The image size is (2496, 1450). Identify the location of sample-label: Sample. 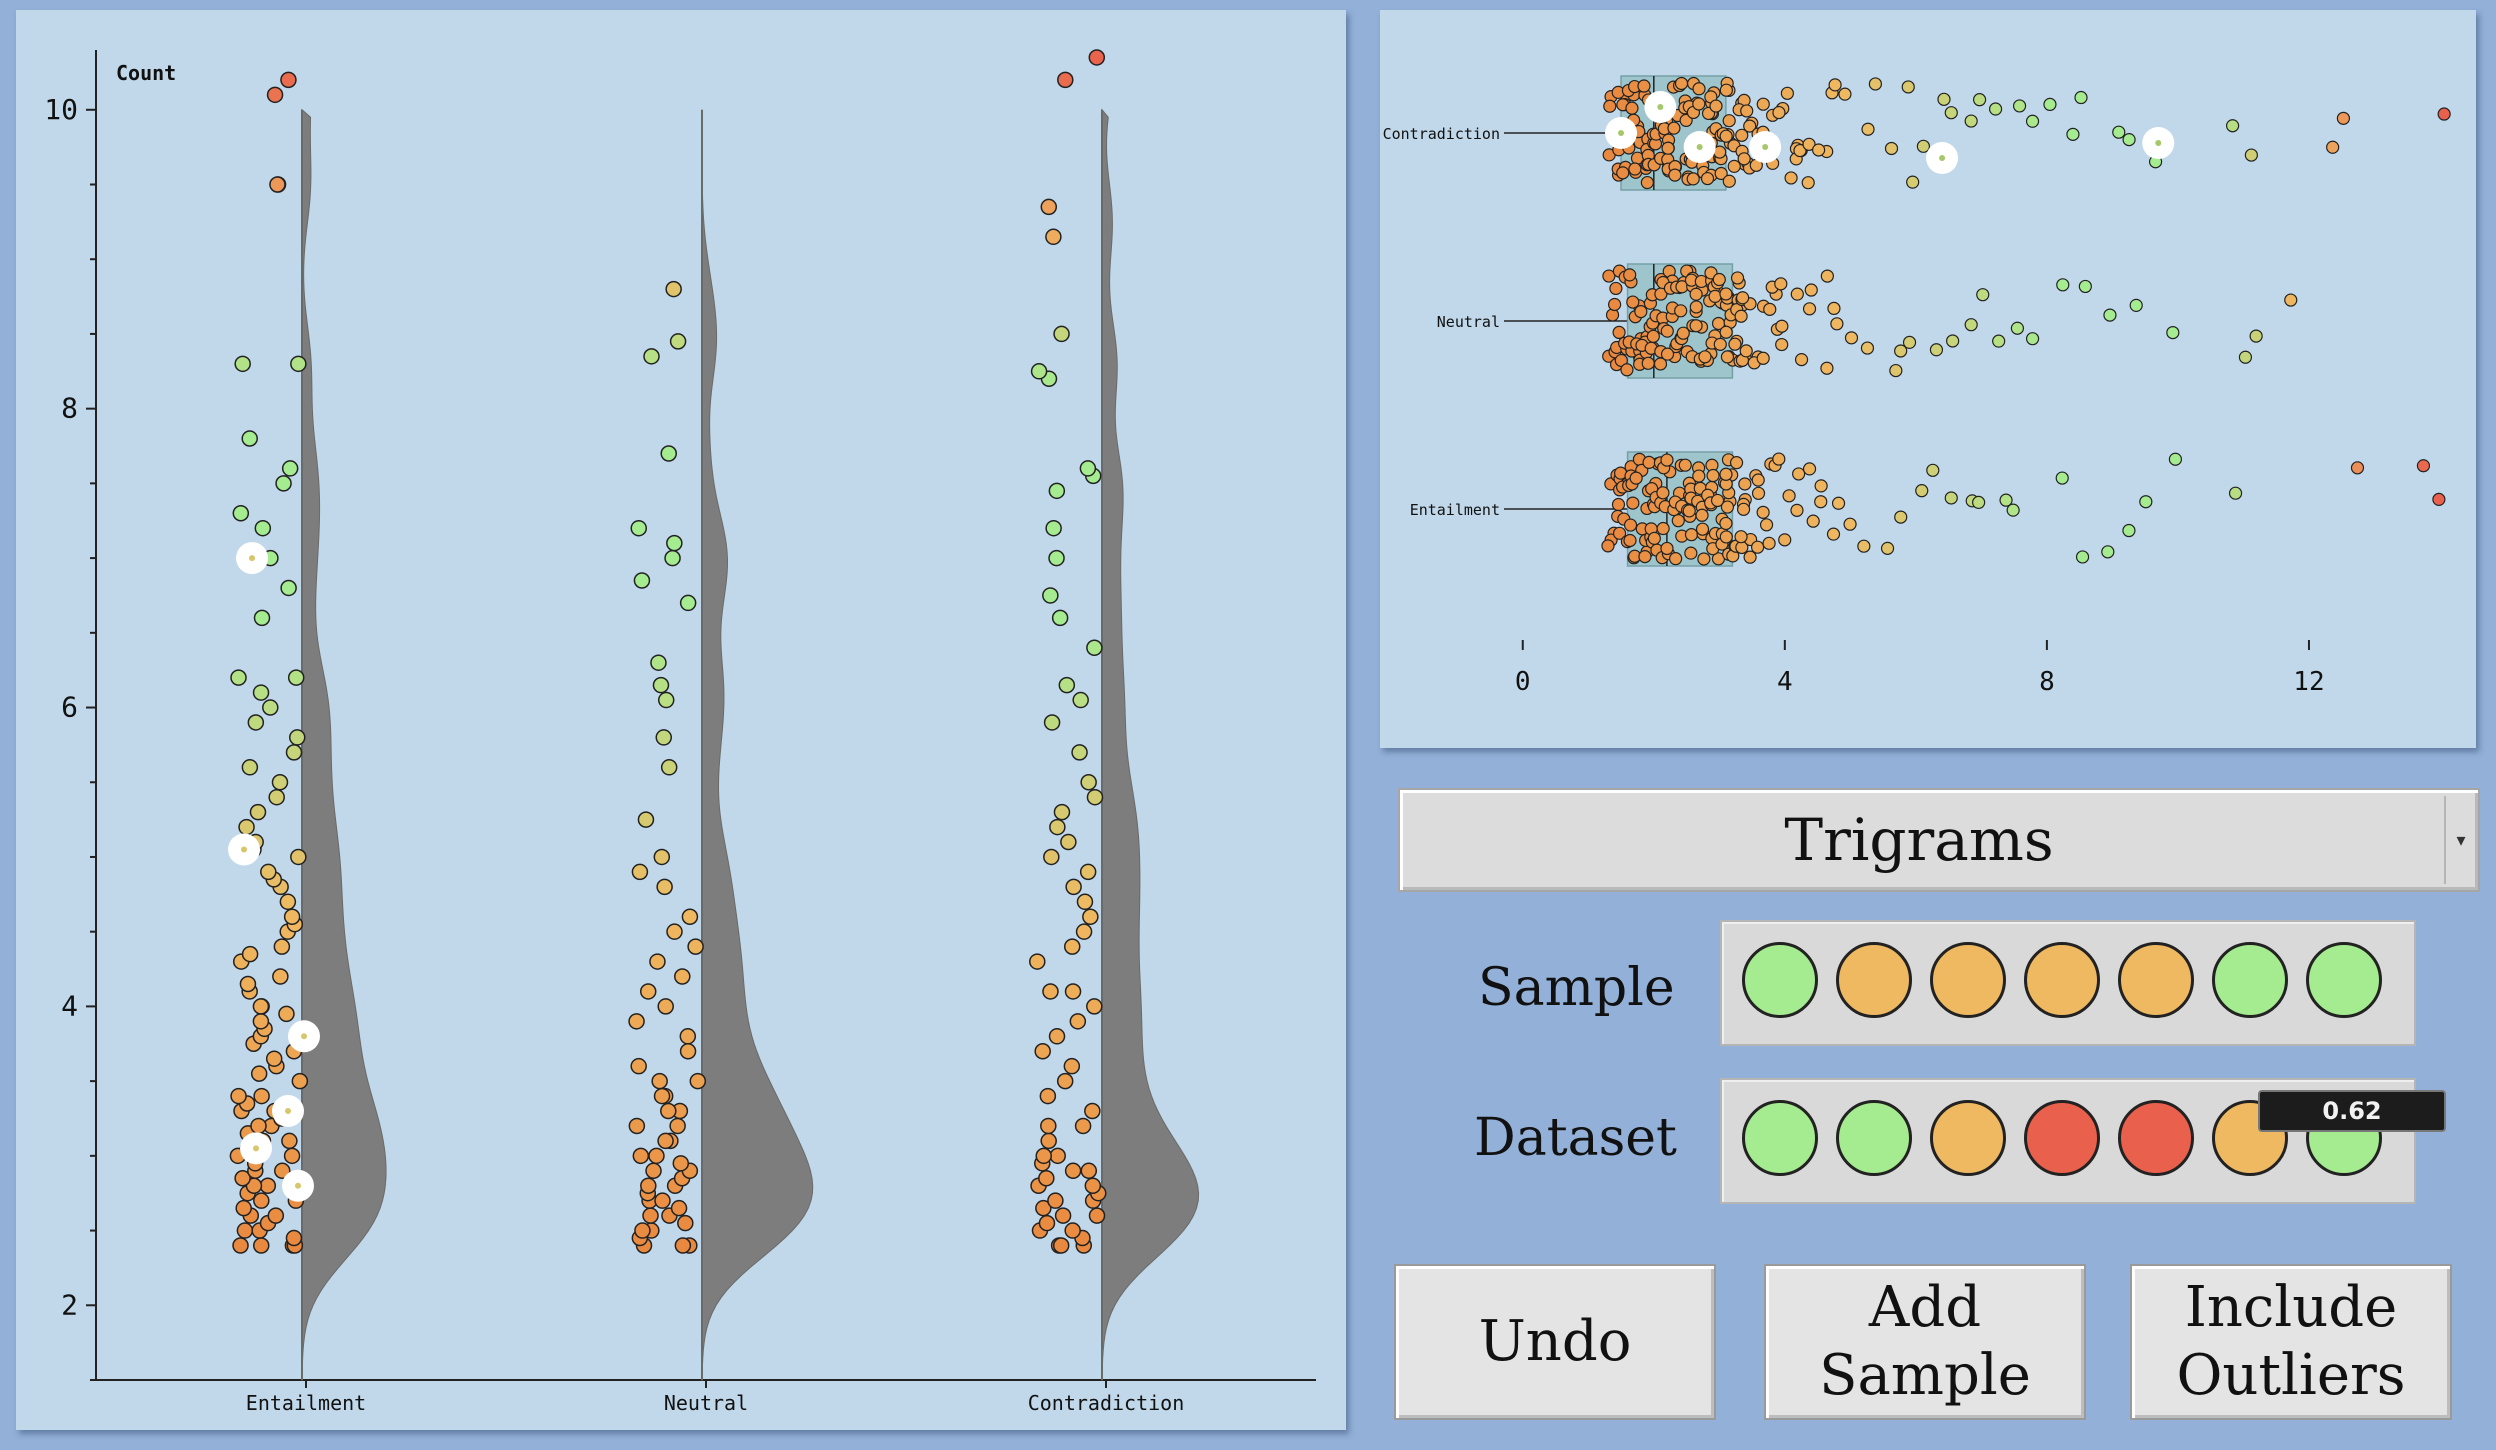
(1576, 988).